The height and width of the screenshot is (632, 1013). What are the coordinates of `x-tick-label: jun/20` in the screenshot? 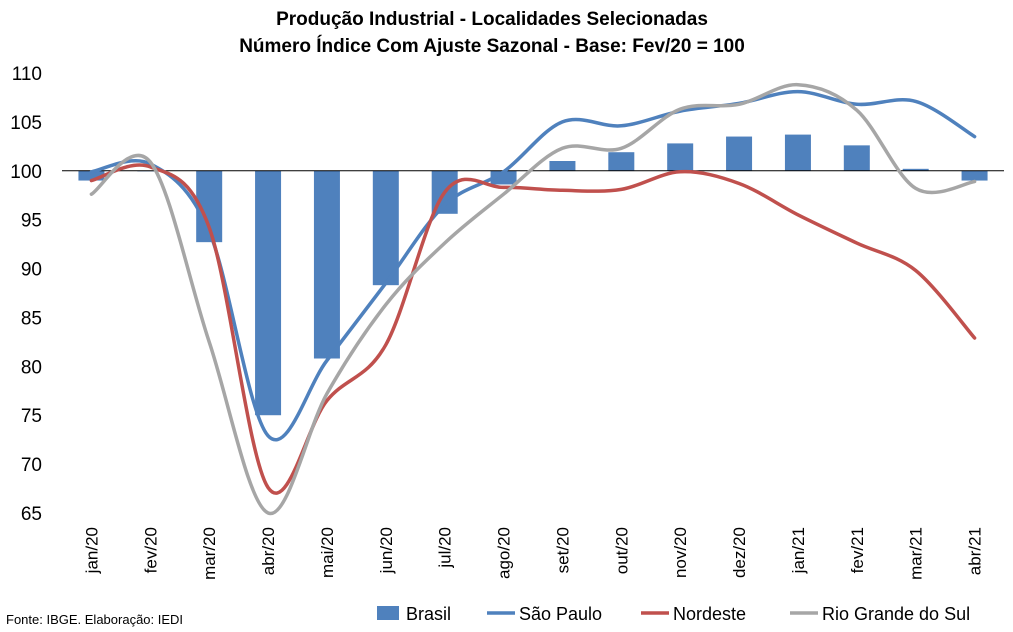 It's located at (386, 550).